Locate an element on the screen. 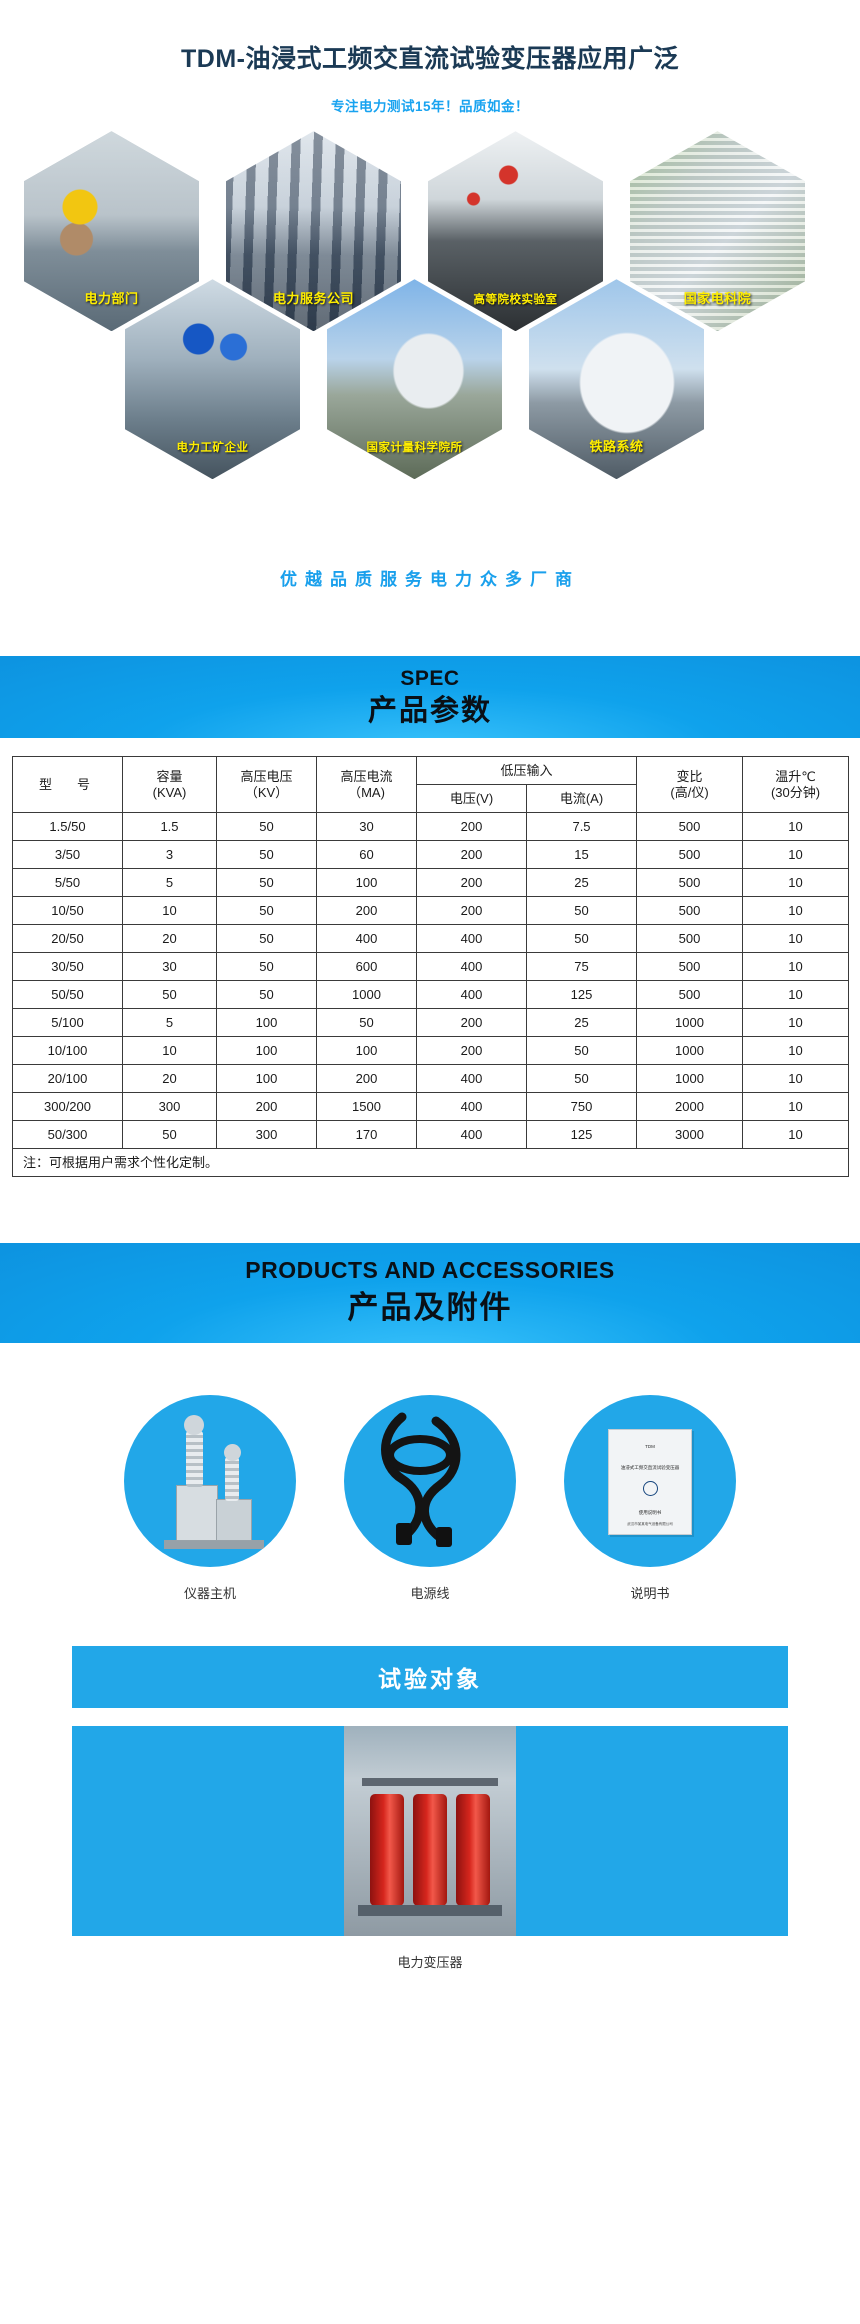  th-lv-voltage: 电压(V) is located at coordinates (471, 799).